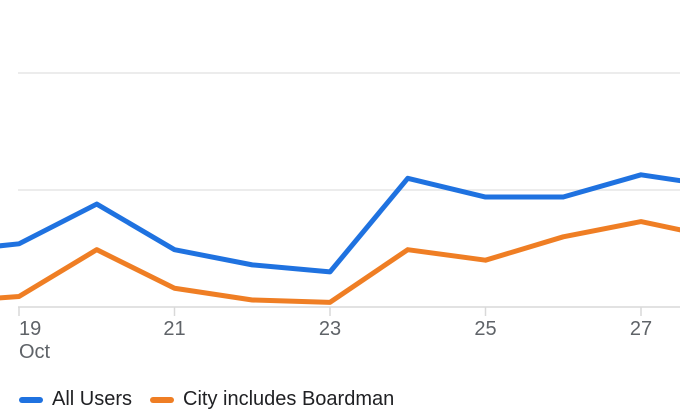  I want to click on x-axis-label-25: 25, so click(485, 329).